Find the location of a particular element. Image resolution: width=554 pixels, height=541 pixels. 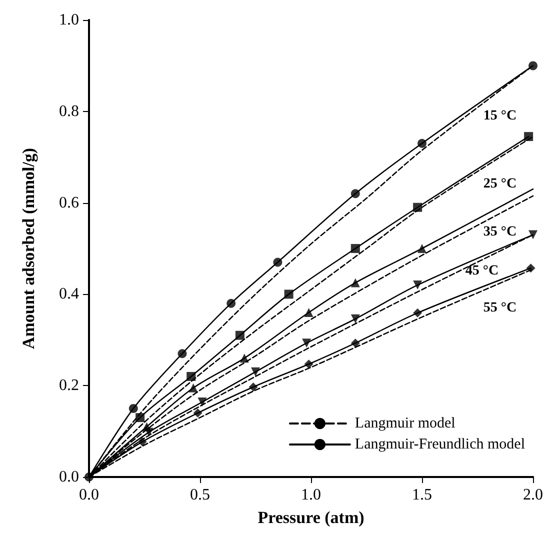

y-tick-label: 0.2 is located at coordinates (69, 385).